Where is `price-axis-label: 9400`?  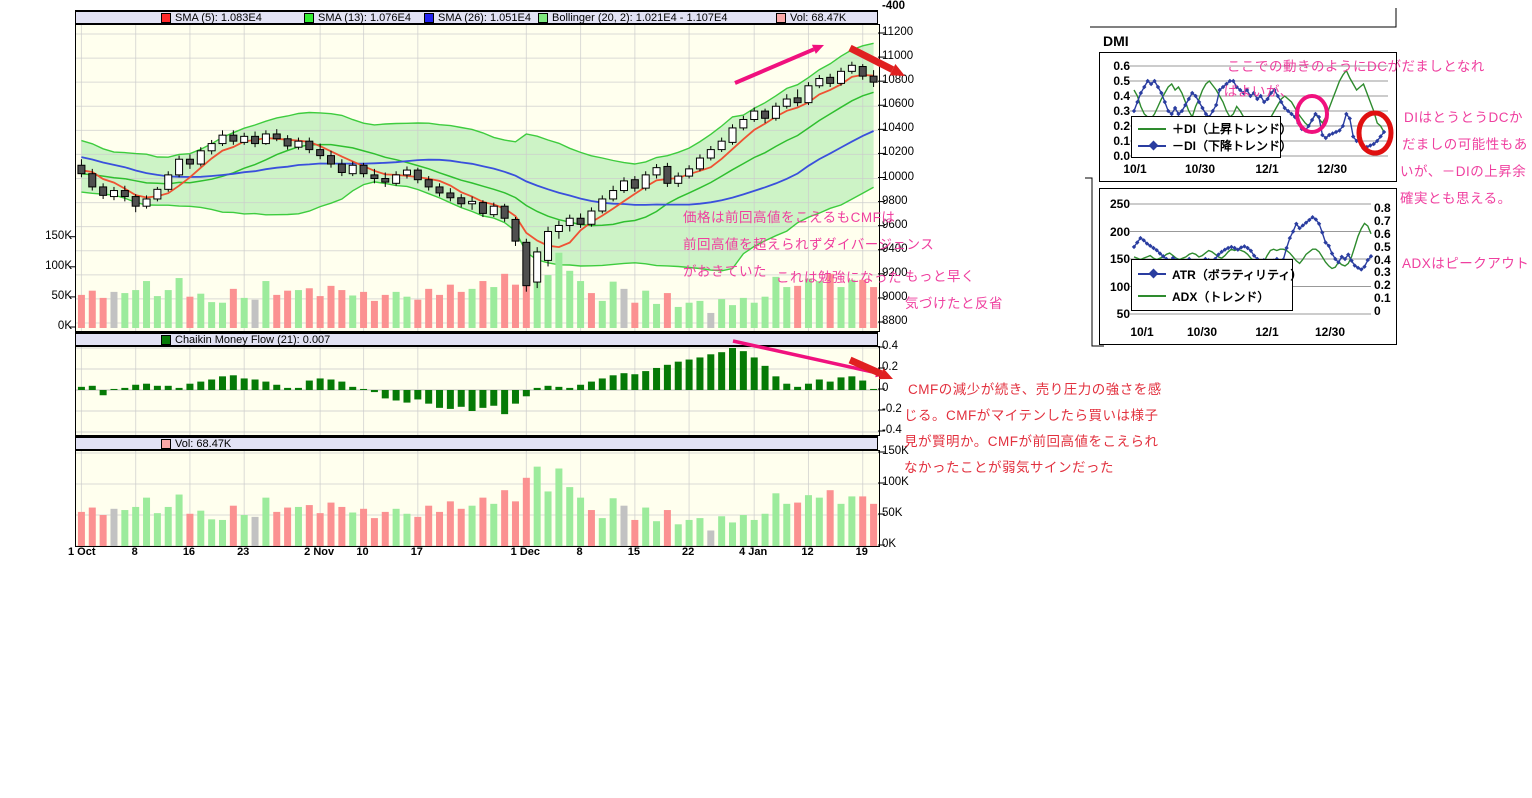
price-axis-label: 9400 is located at coordinates (895, 248).